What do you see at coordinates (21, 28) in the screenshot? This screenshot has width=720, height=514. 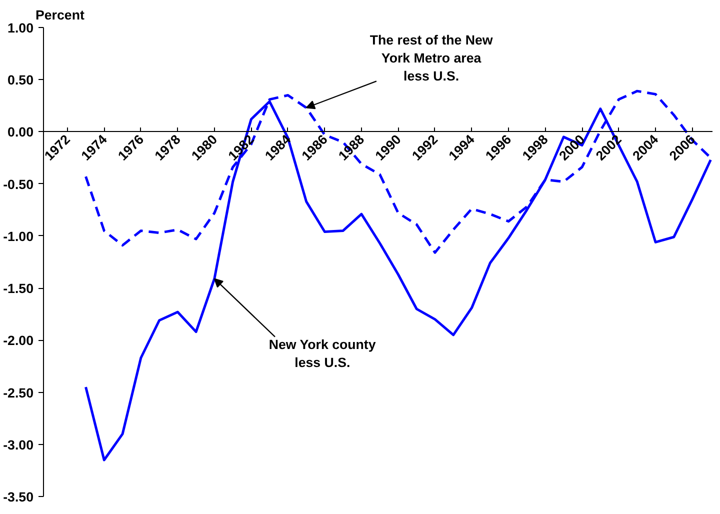 I see `y-tick-label: 1.00` at bounding box center [21, 28].